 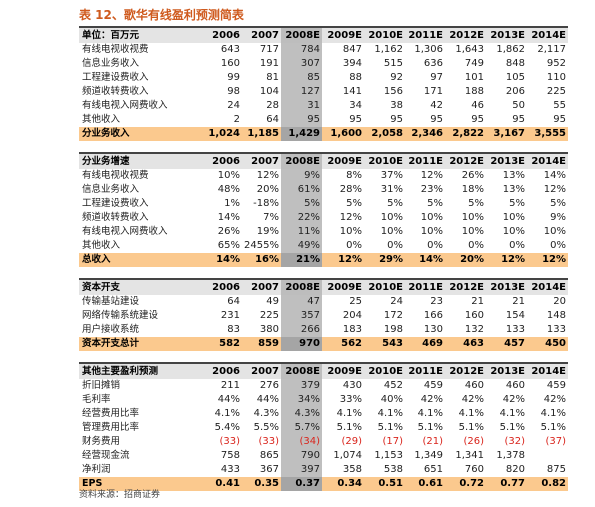 I want to click on table-row: 财务费用 (33) (33) (34) (29) (17) (21) (26) (32) (37), so click(x=323, y=442).